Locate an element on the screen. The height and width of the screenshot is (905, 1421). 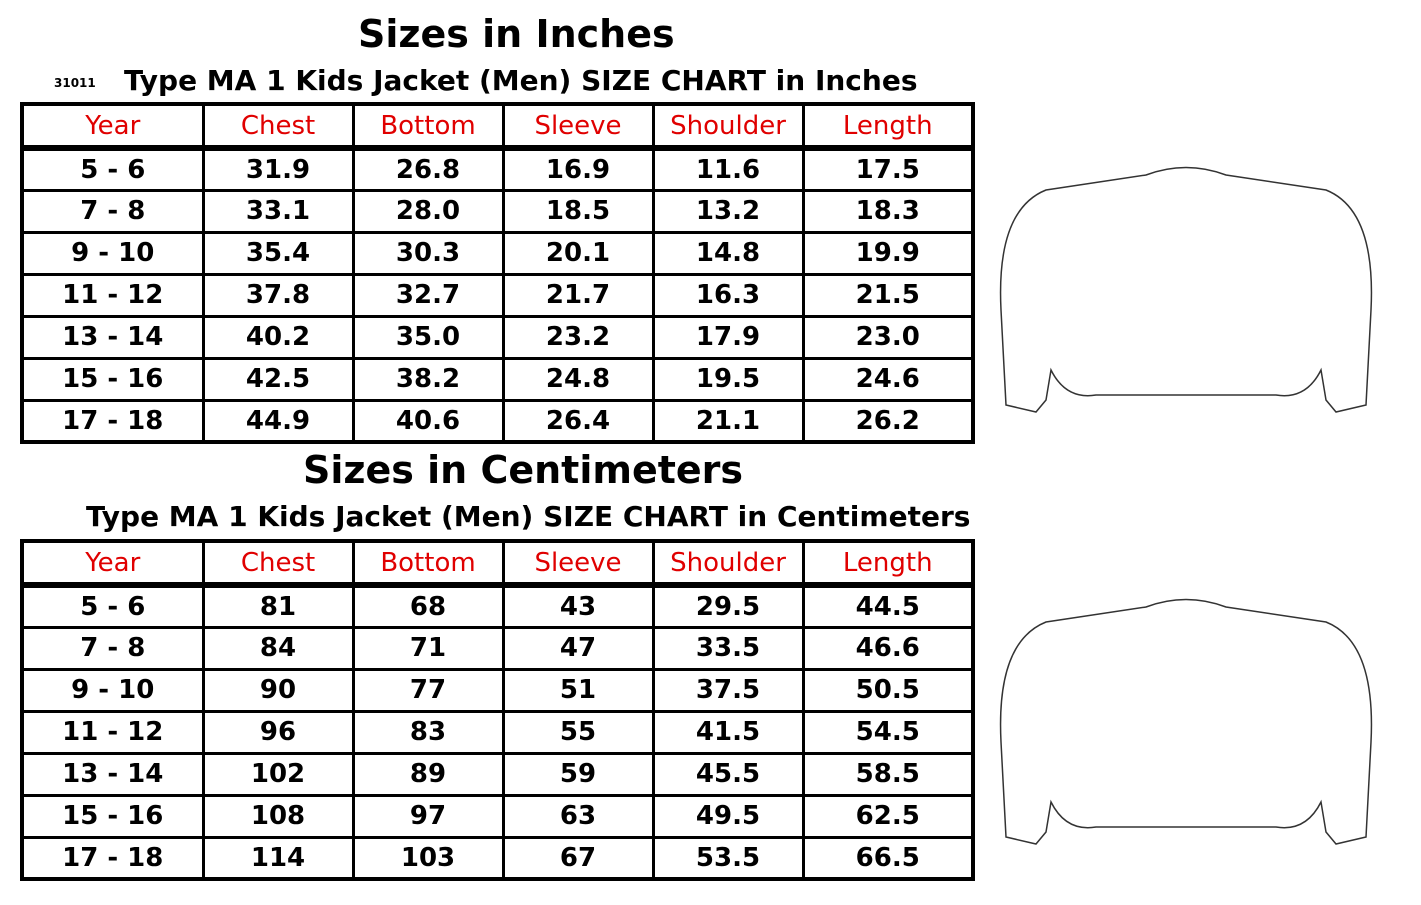
table-cell: 42.5 is located at coordinates (278, 379).